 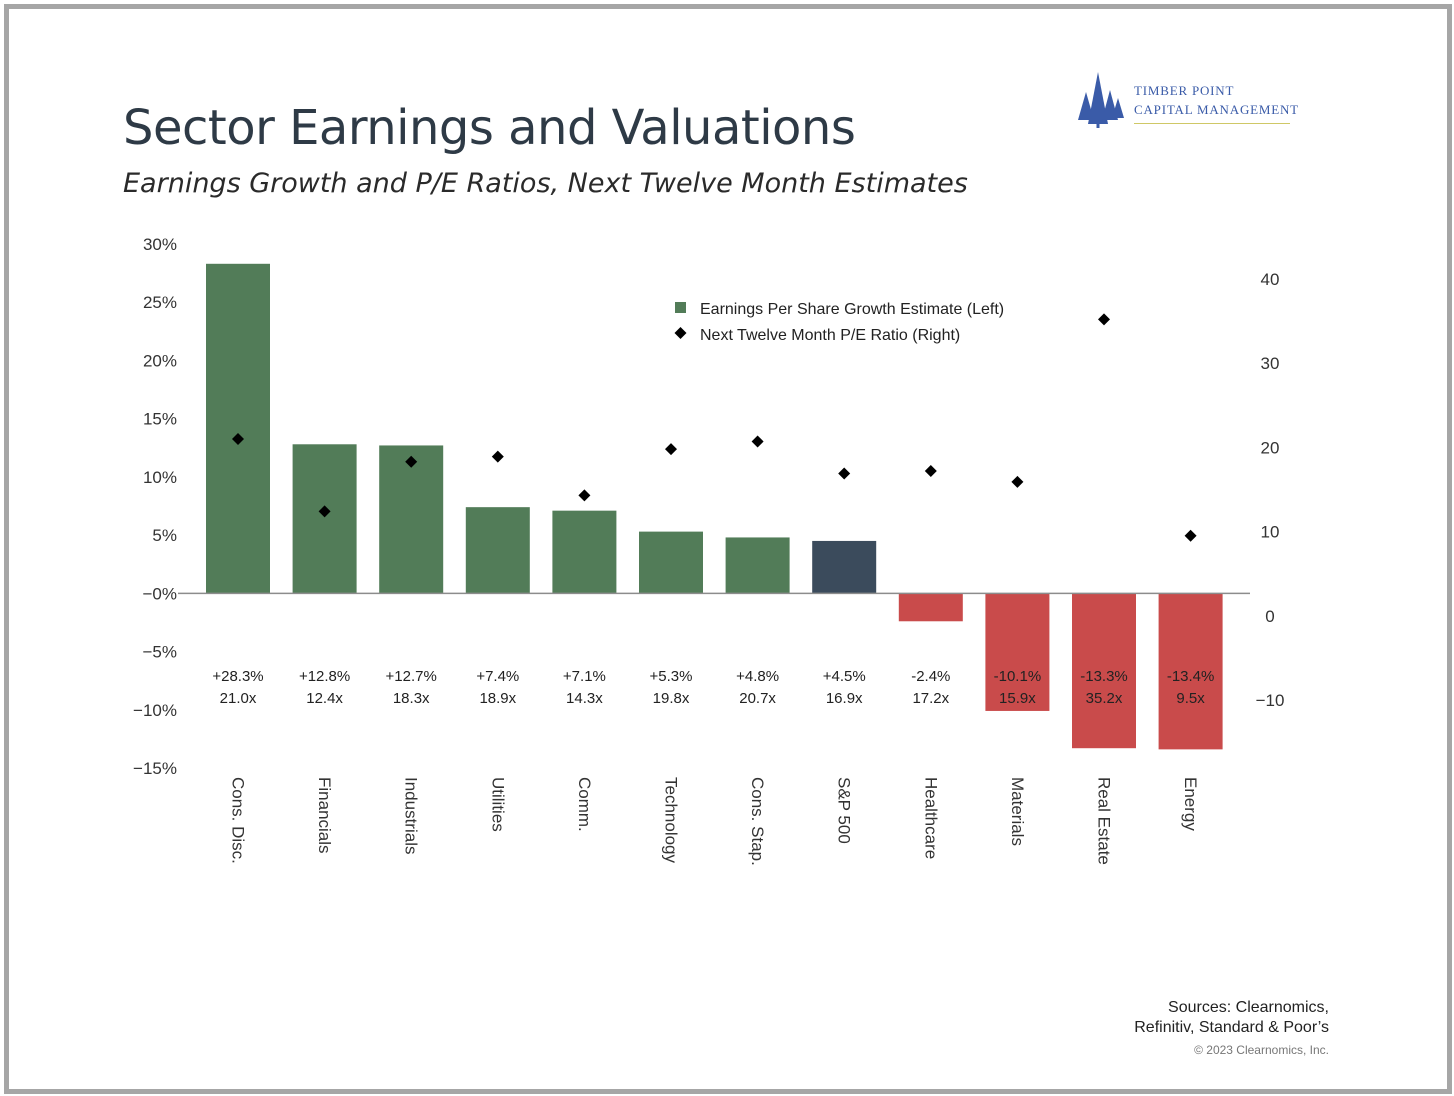 What do you see at coordinates (160, 652) in the screenshot?
I see `left-axis-tick-label: −5%` at bounding box center [160, 652].